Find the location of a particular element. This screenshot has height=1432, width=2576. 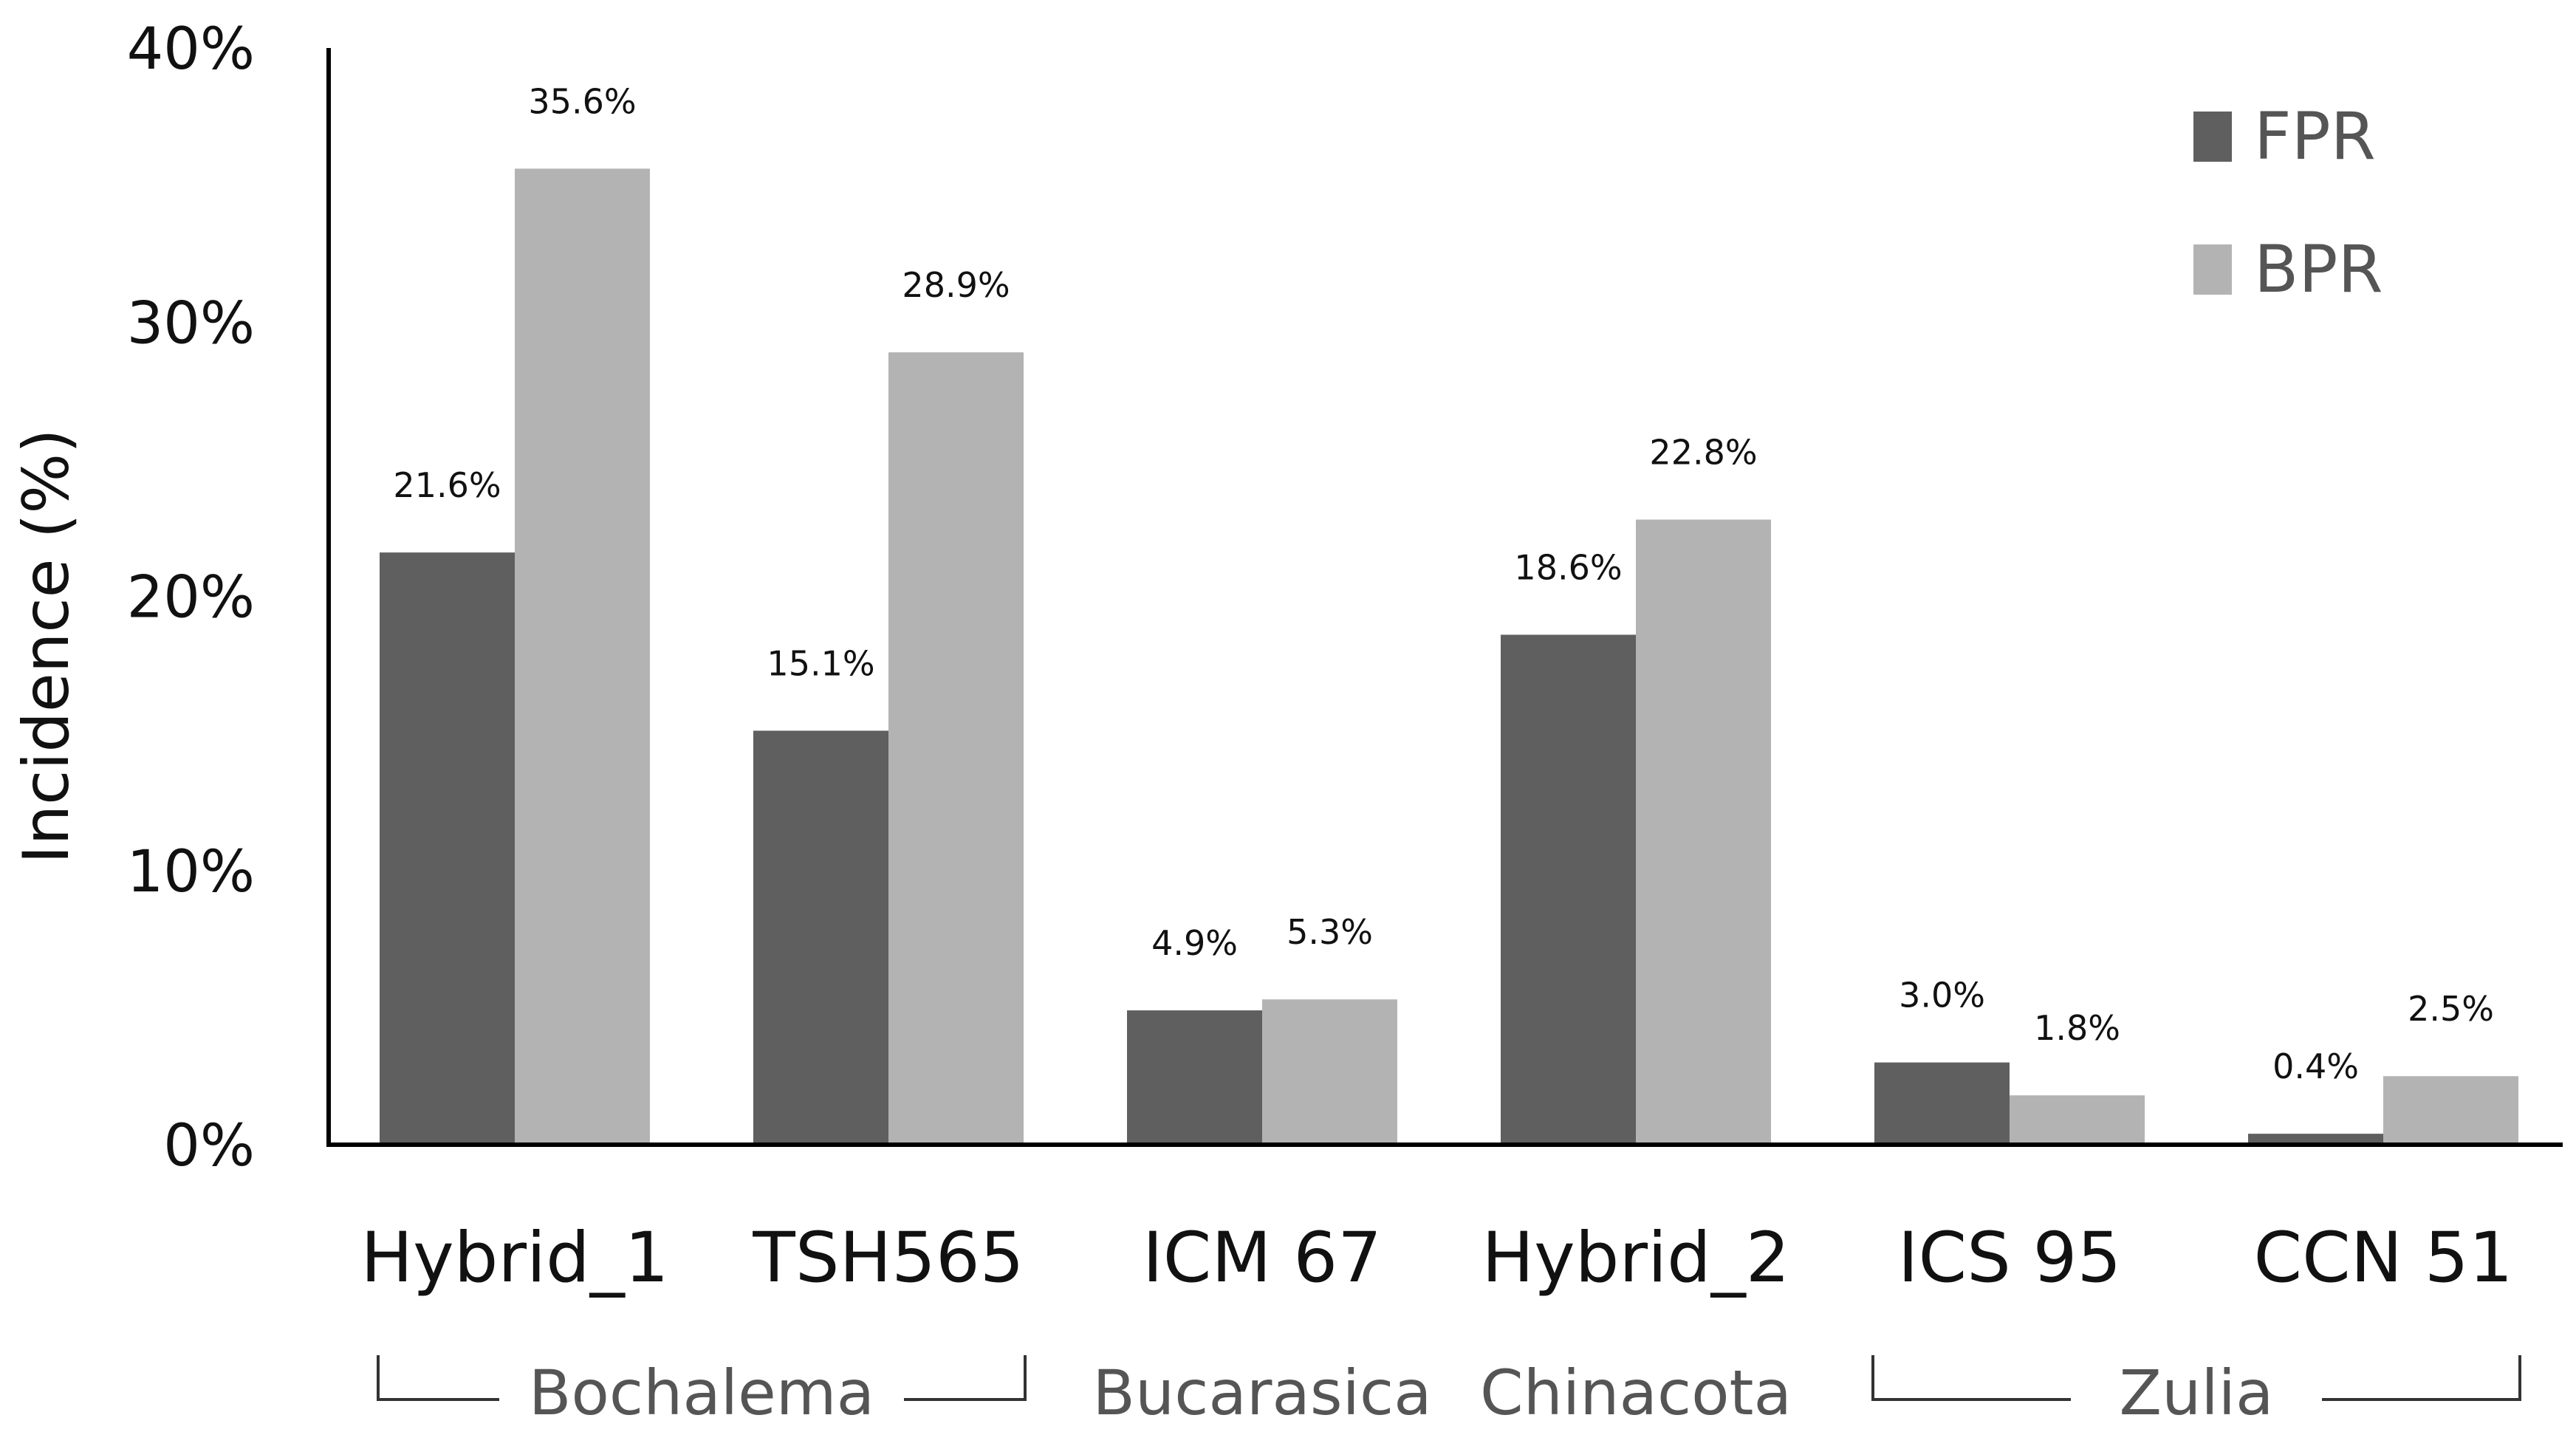

x-category-label-5: CCN 51 is located at coordinates (2382, 1258).